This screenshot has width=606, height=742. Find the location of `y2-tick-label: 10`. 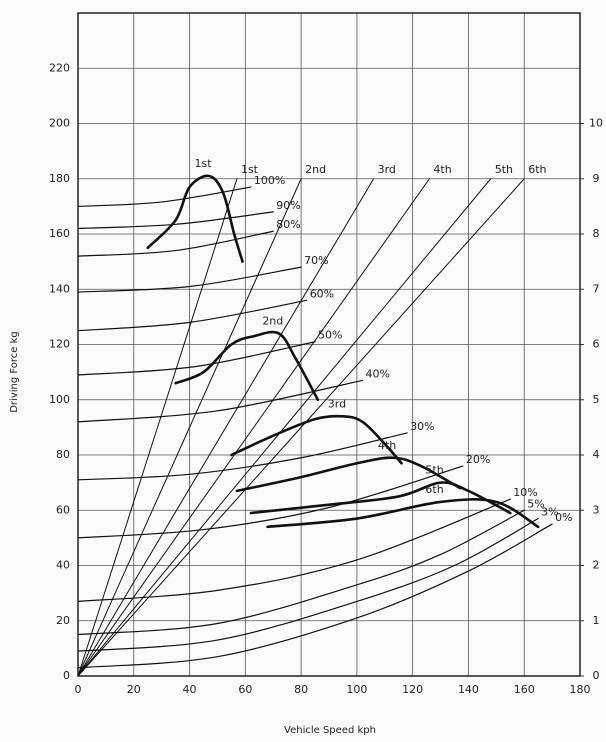

y2-tick-label: 10 is located at coordinates (596, 123).